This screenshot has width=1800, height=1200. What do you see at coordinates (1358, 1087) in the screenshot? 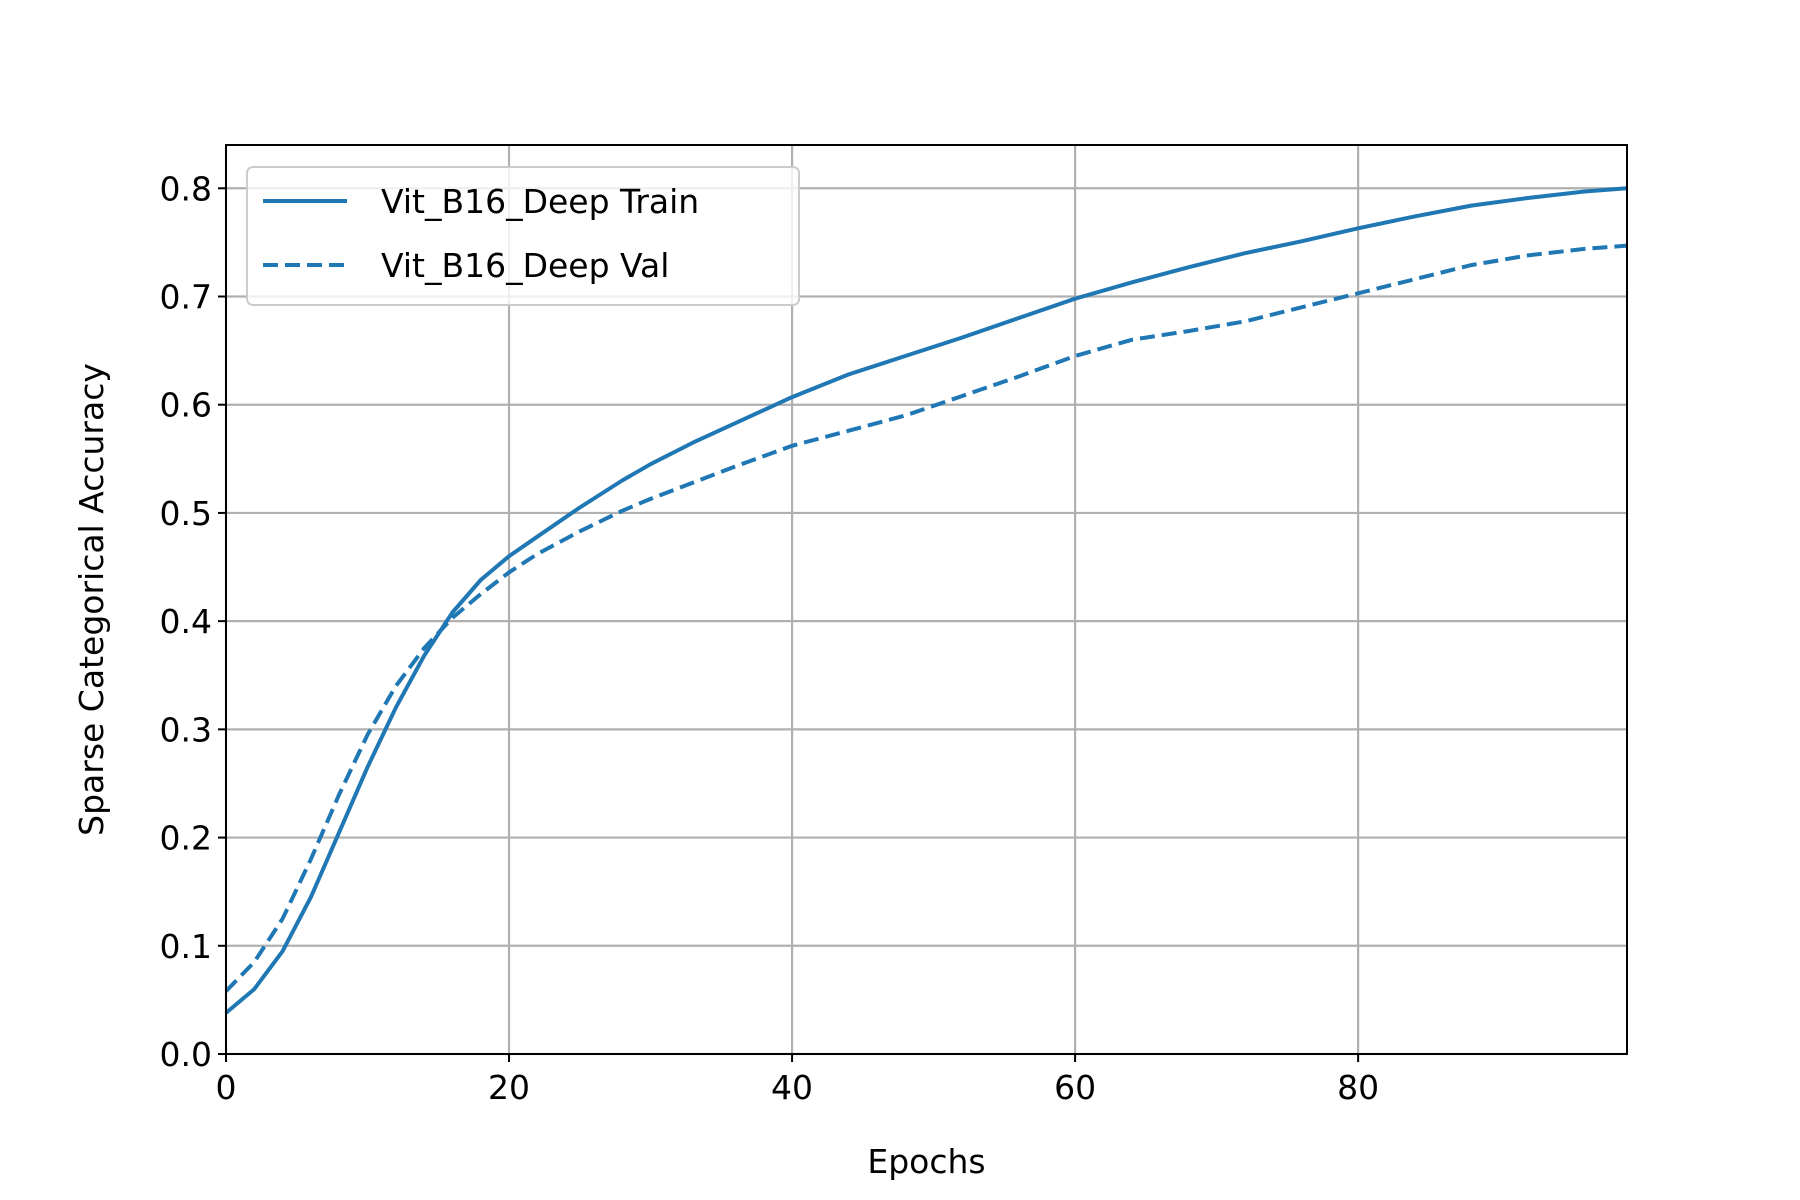
I see `x-tick-label: 80` at bounding box center [1358, 1087].